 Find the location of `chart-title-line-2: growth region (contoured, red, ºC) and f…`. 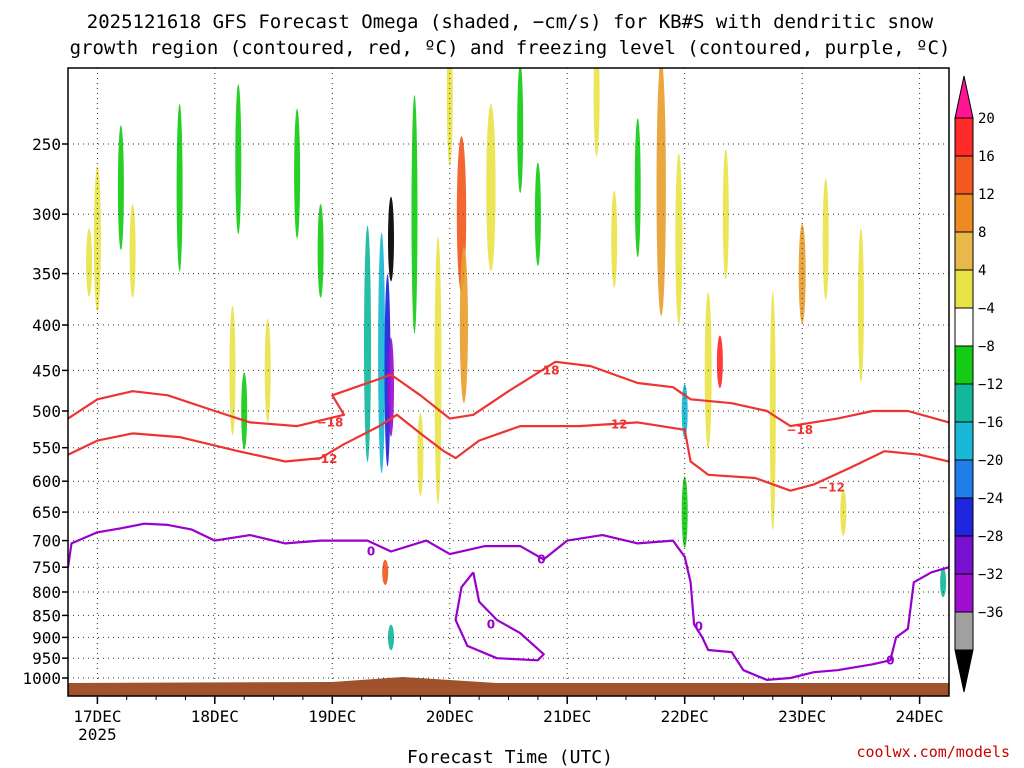

chart-title-line-2: growth region (contoured, red, ºC) and f… is located at coordinates (510, 48).